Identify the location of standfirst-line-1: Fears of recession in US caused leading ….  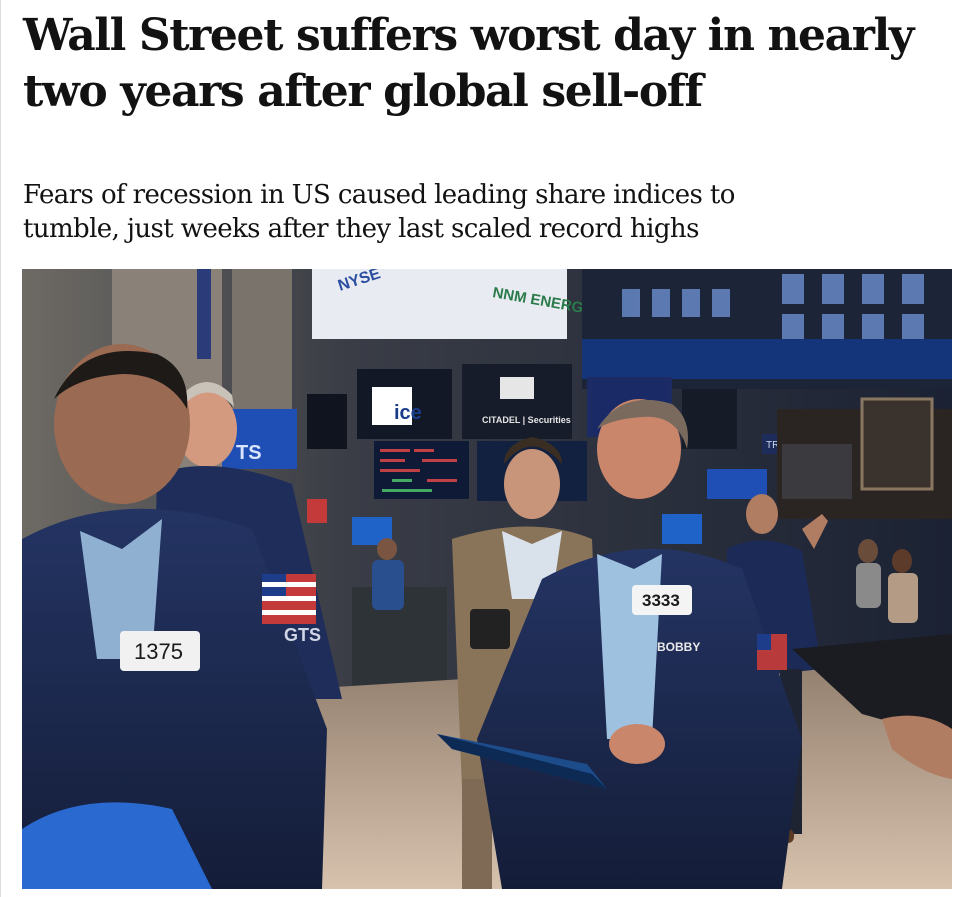
(379, 195).